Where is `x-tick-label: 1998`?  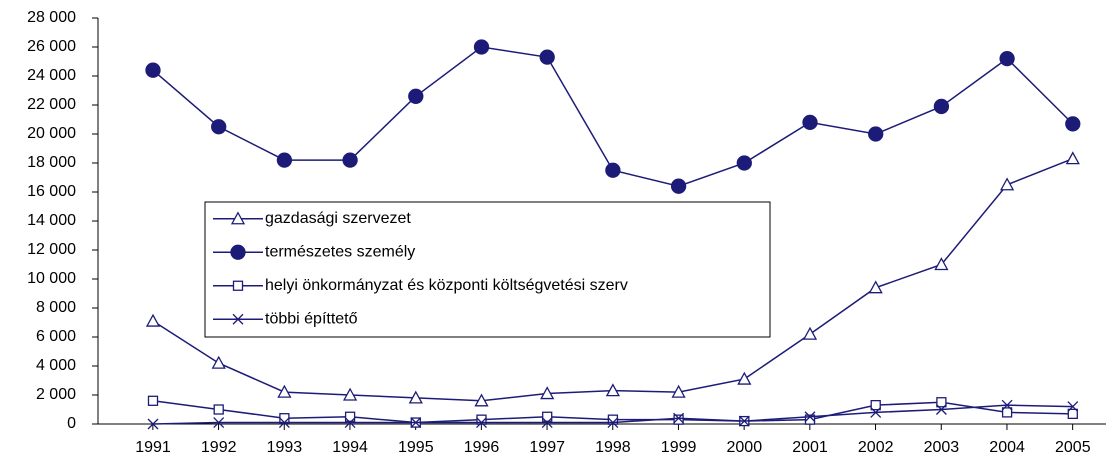 x-tick-label: 1998 is located at coordinates (613, 447).